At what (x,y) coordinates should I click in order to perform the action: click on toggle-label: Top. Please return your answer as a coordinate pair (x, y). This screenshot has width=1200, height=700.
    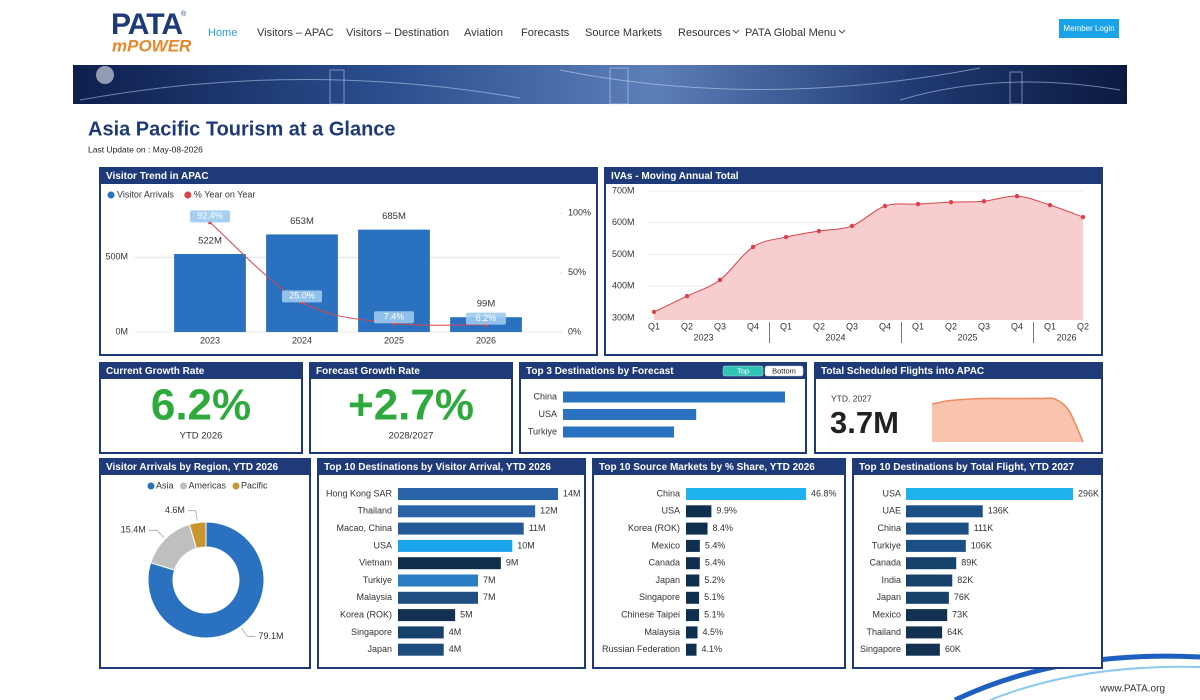
    Looking at the image, I should click on (743, 370).